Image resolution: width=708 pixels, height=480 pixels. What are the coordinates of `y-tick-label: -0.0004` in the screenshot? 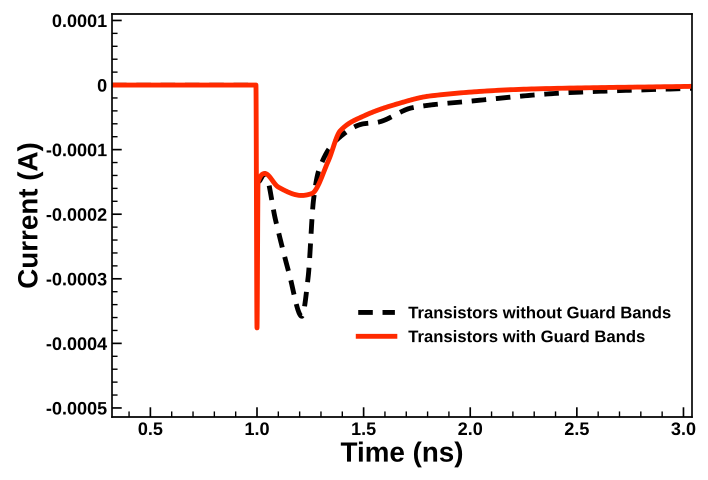 It's located at (77, 343).